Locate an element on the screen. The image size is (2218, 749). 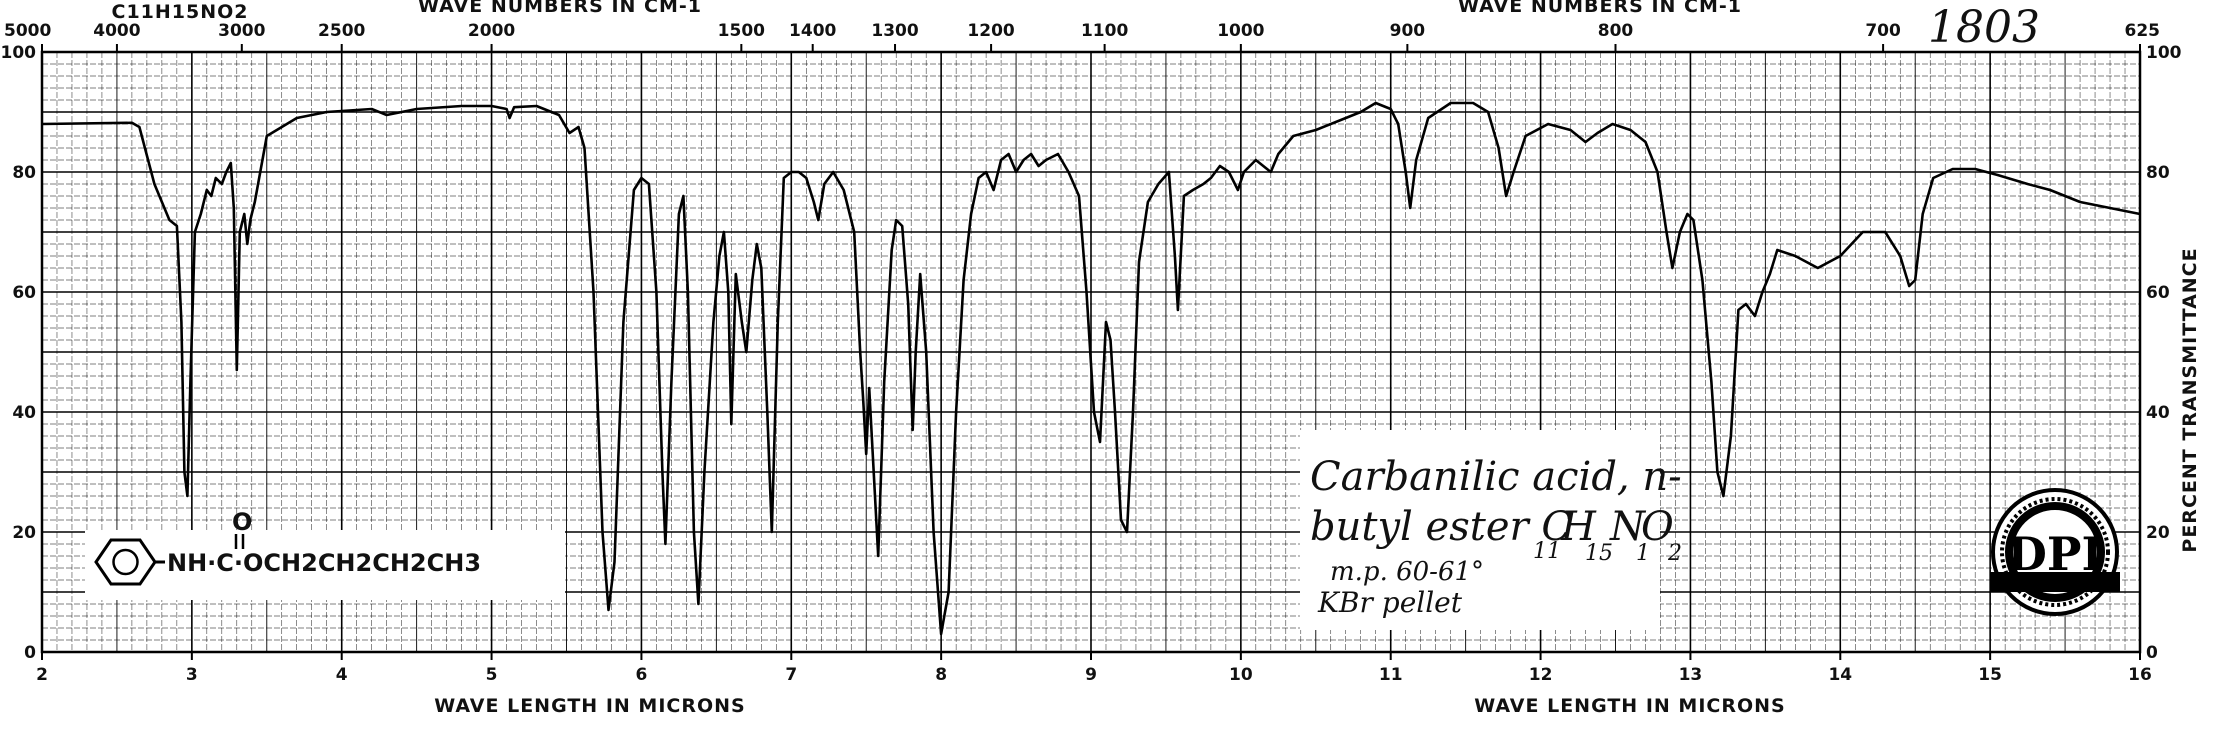
wavenumber-tick-label: 900 is located at coordinates (1408, 31).